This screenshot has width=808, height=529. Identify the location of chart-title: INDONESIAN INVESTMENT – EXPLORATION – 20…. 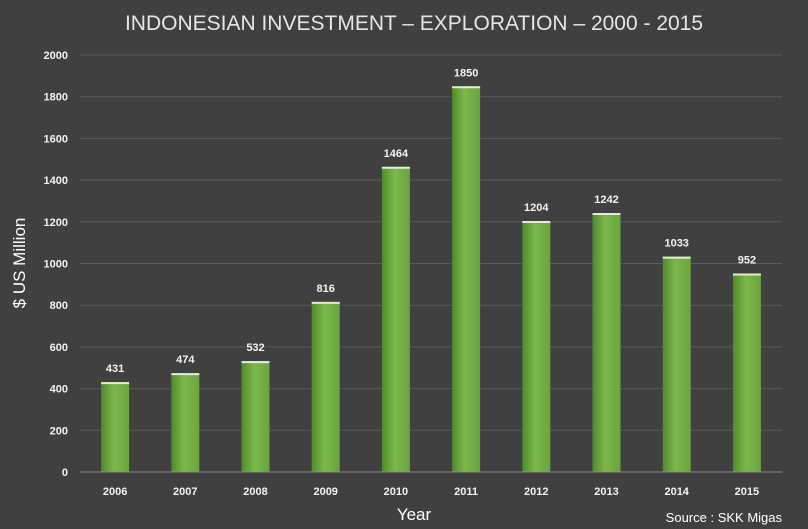
(414, 23).